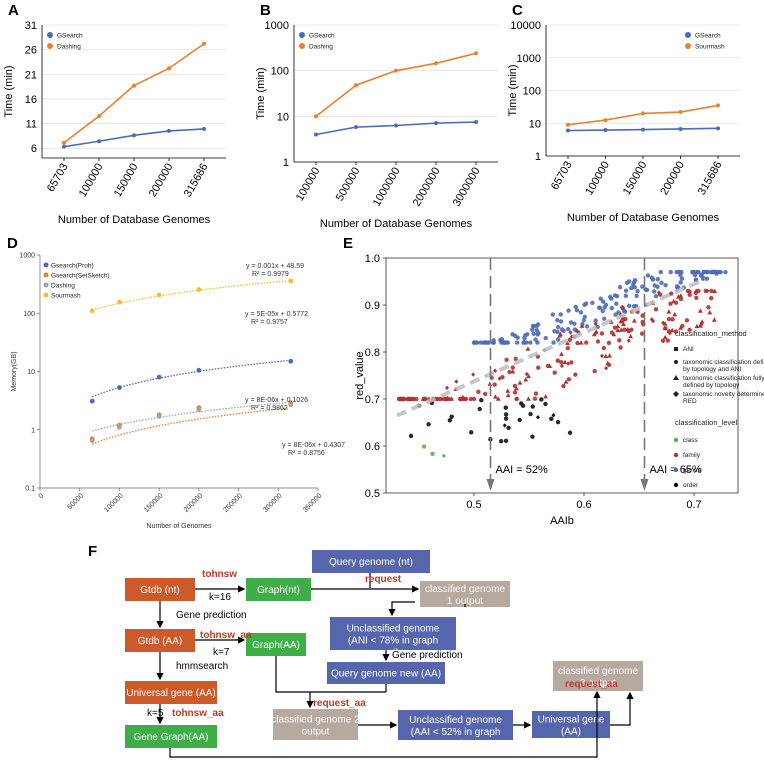 The height and width of the screenshot is (761, 764). What do you see at coordinates (12, 243) in the screenshot?
I see `panel-label: D` at bounding box center [12, 243].